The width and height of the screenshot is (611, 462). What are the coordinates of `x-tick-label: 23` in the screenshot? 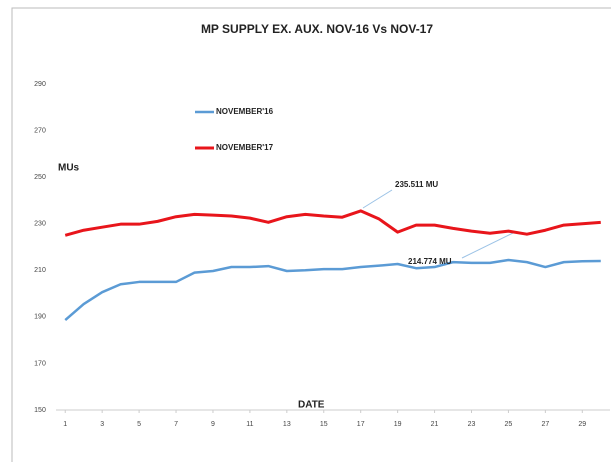 It's located at (472, 424).